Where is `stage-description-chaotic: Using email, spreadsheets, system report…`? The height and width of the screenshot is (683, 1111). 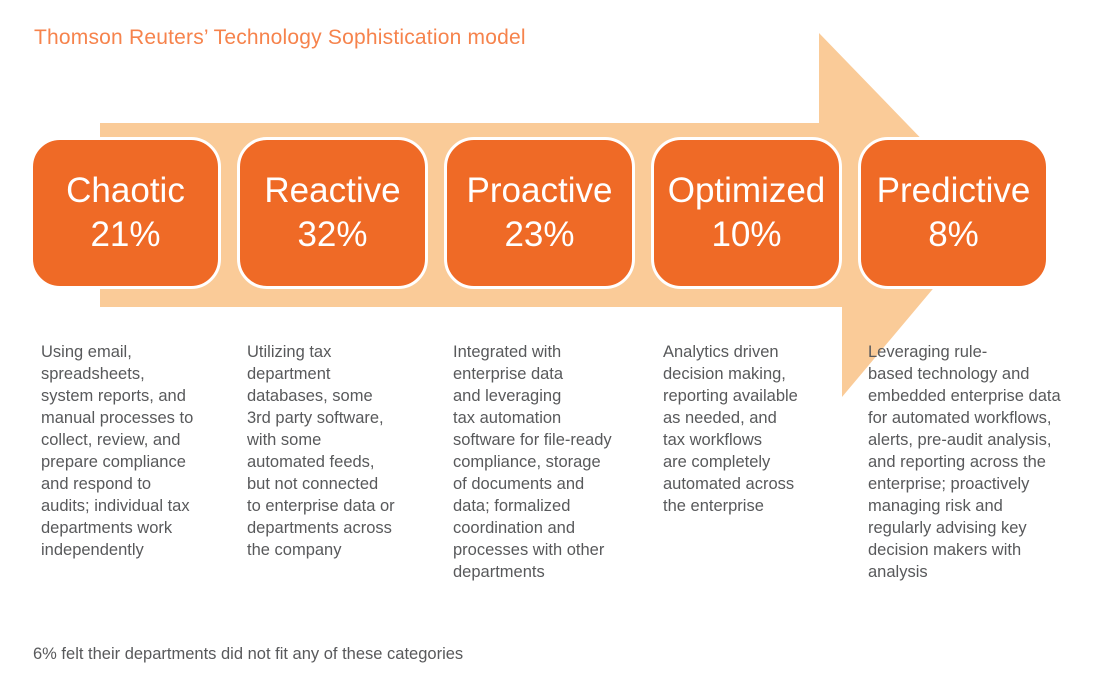
stage-description-chaotic: Using email, spreadsheets, system report… is located at coordinates (117, 451).